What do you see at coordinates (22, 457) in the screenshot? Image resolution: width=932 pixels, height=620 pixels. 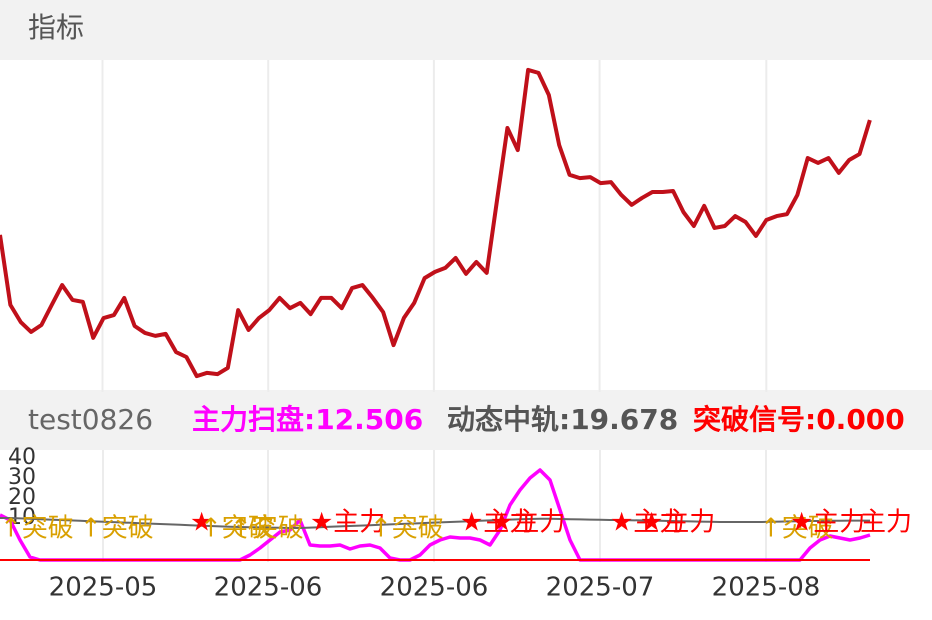 I see `y-tick-label: 40` at bounding box center [22, 457].